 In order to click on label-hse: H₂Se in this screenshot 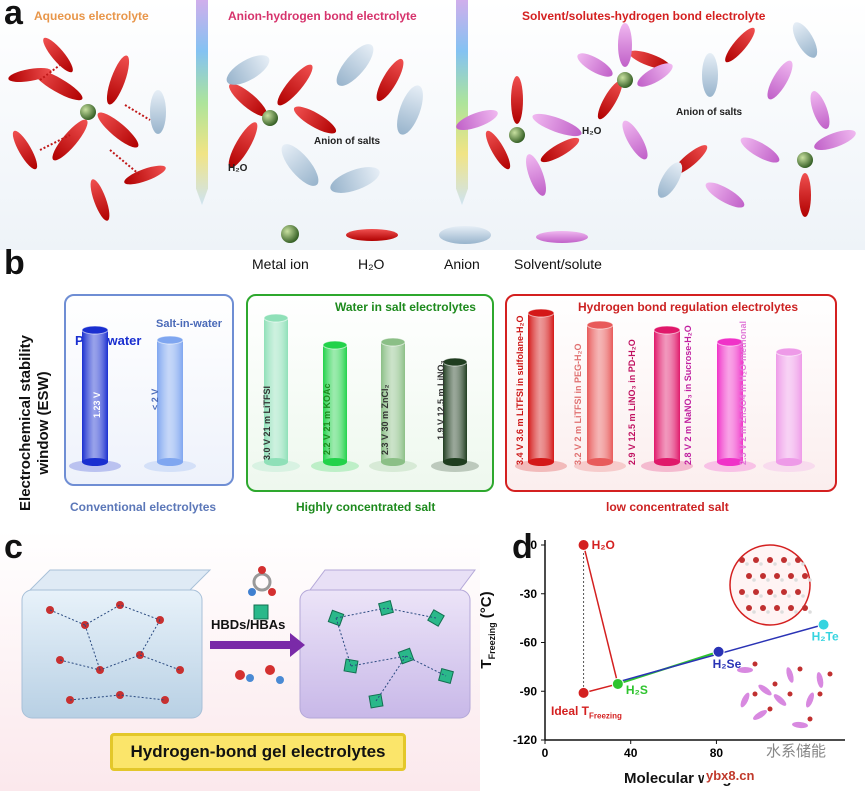, I will do `click(727, 664)`.